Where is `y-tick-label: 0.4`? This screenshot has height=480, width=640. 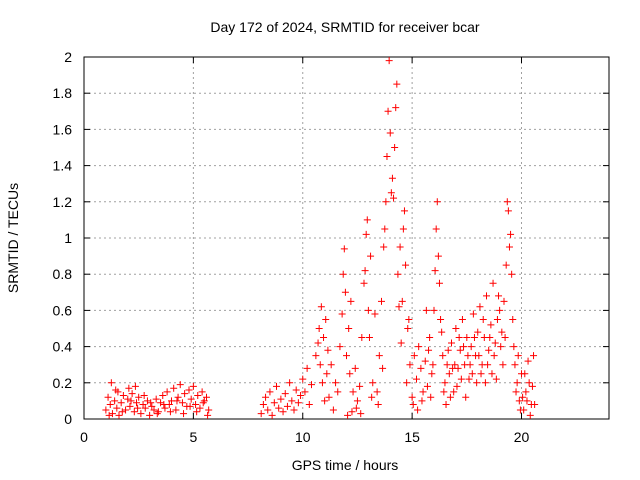 y-tick-label: 0.4 is located at coordinates (63, 347).